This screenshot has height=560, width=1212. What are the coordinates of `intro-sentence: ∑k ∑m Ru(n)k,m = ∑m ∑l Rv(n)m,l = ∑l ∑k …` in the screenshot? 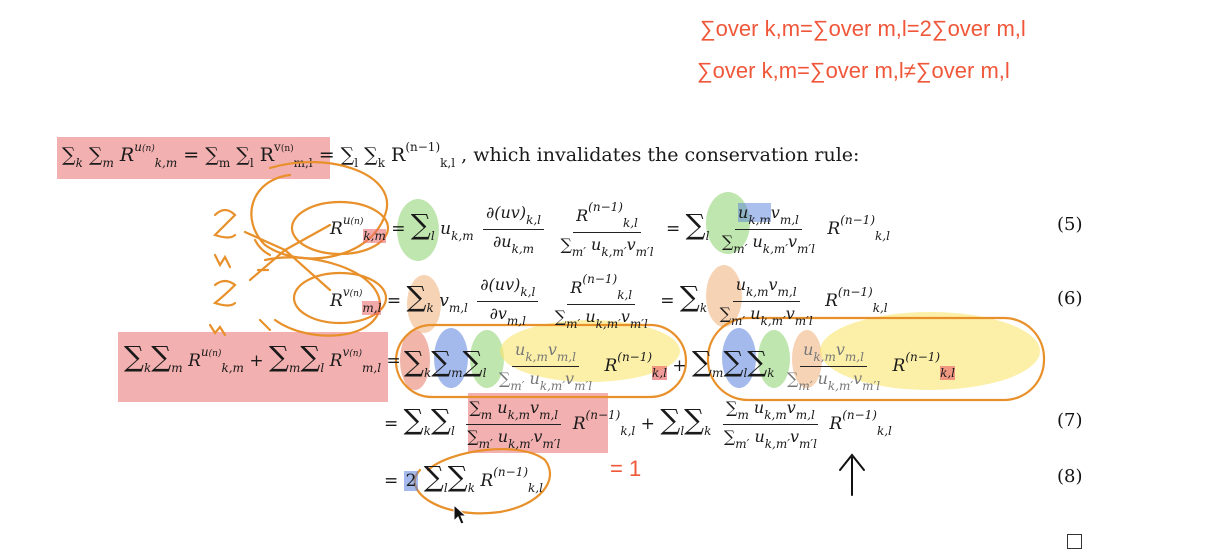 It's located at (460, 155).